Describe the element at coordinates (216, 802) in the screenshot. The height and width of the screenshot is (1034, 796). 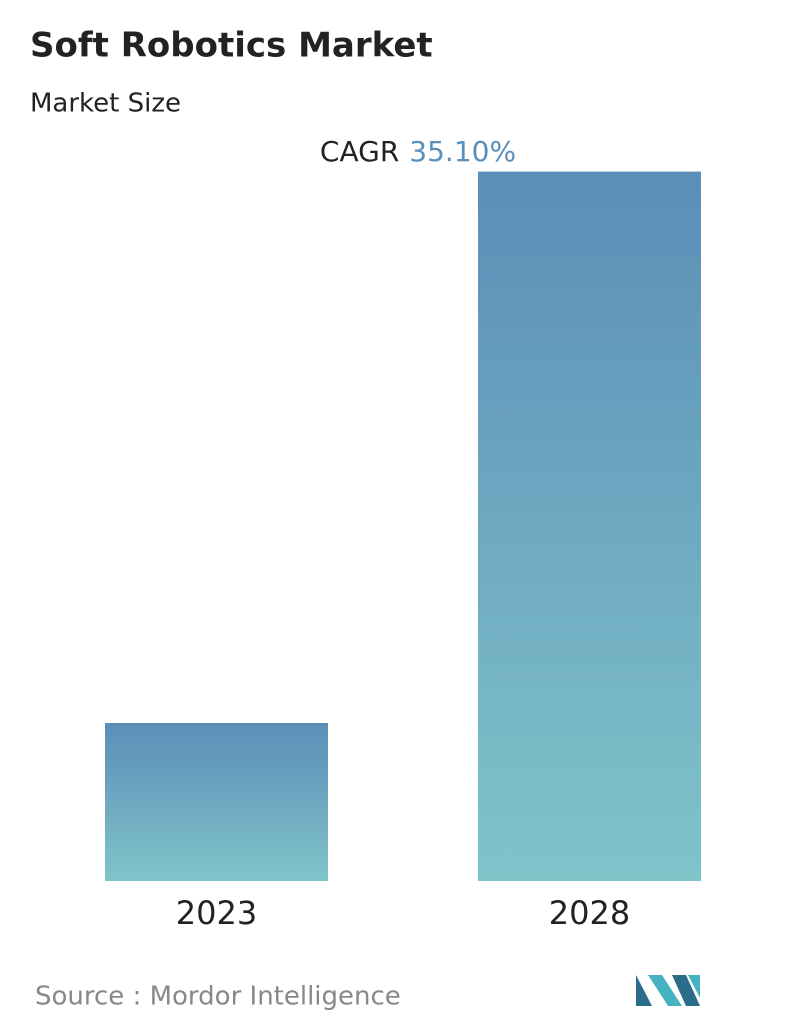
I see `bar` at that location.